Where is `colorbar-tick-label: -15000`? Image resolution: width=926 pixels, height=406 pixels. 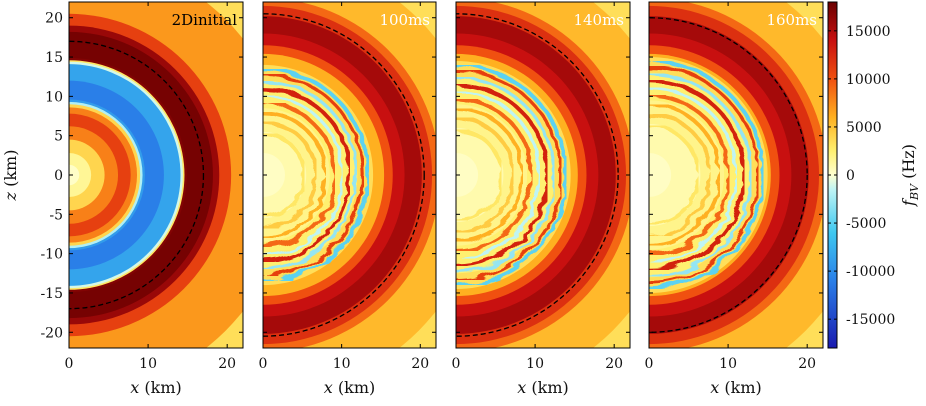 colorbar-tick-label: -15000 is located at coordinates (870, 320).